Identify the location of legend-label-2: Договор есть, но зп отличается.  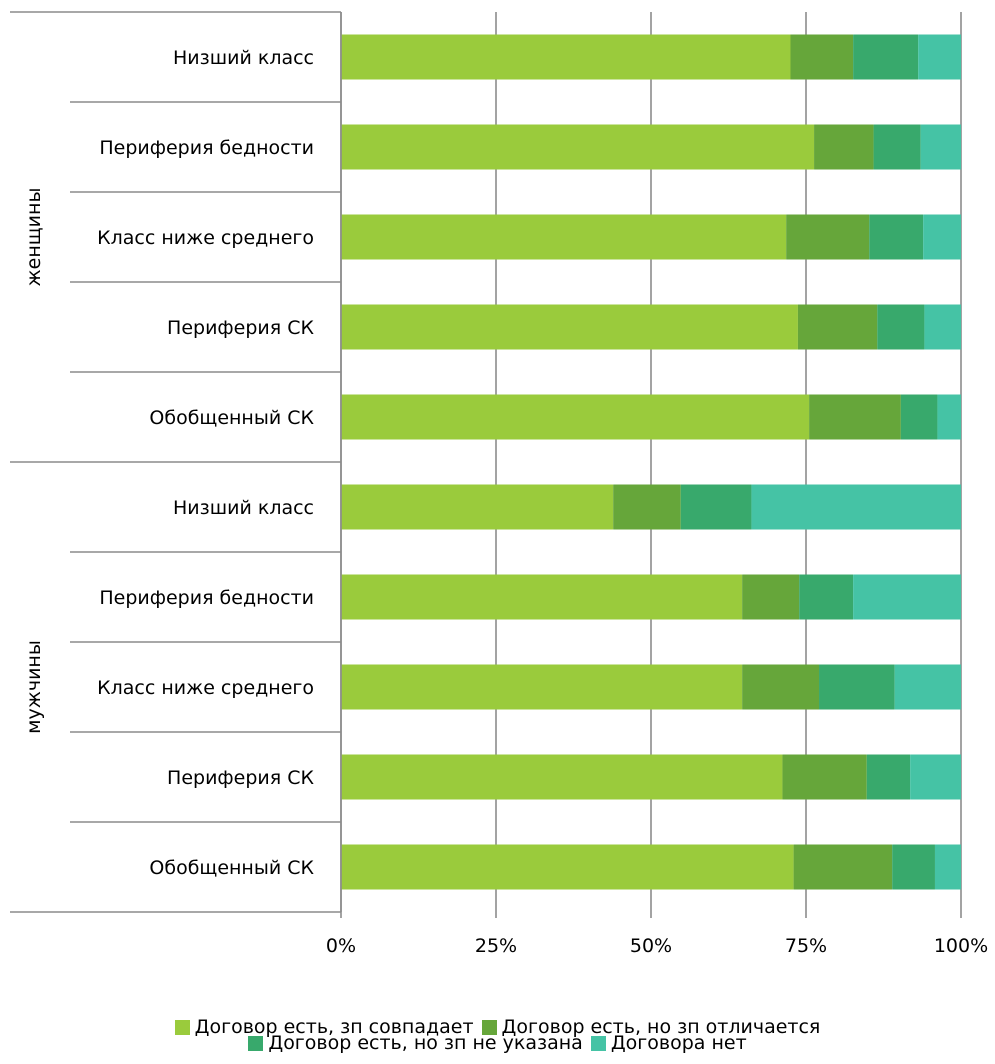
(661, 1027).